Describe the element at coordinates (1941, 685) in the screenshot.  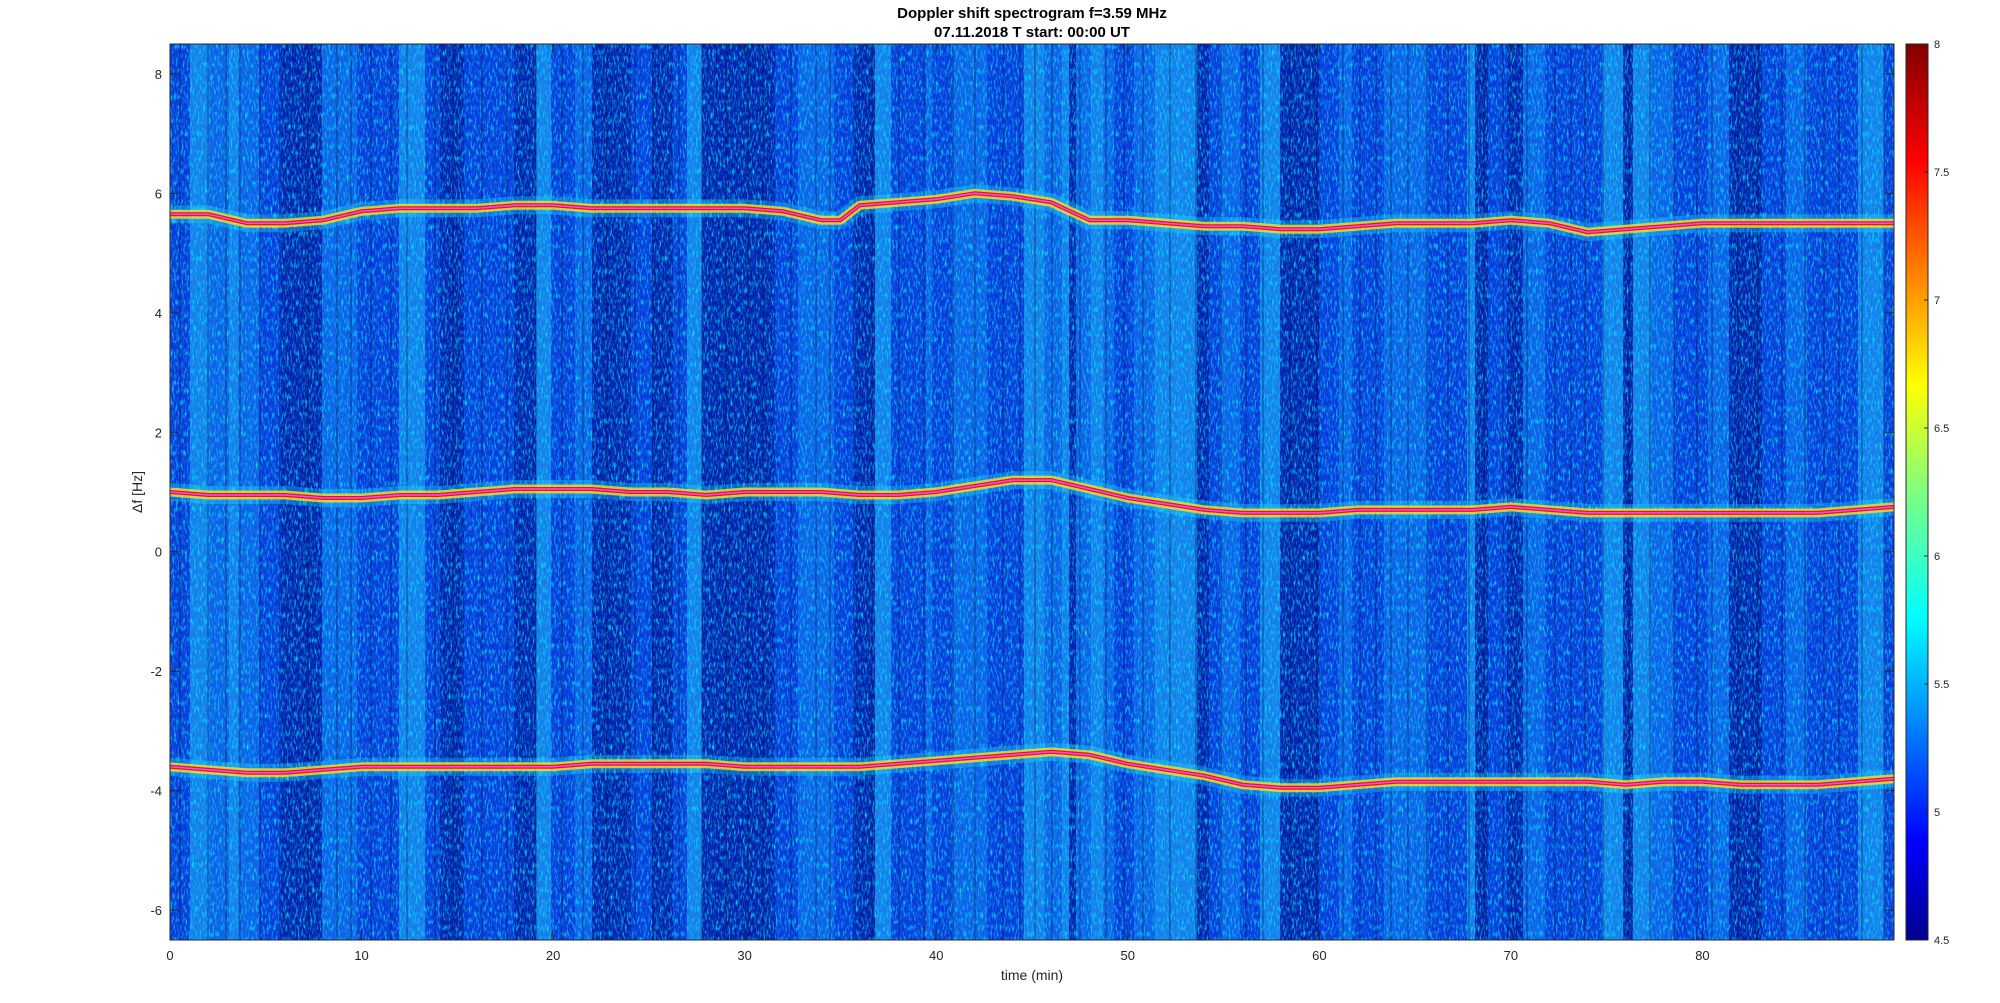
I see `colorbar-tick-label: 5.5` at that location.